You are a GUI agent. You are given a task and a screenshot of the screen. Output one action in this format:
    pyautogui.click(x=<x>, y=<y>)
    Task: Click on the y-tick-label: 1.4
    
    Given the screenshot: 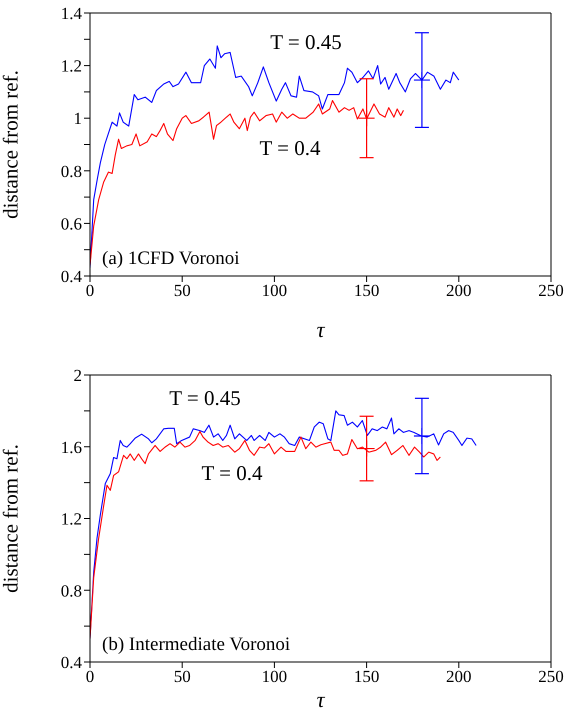 What is the action you would take?
    pyautogui.click(x=71, y=14)
    